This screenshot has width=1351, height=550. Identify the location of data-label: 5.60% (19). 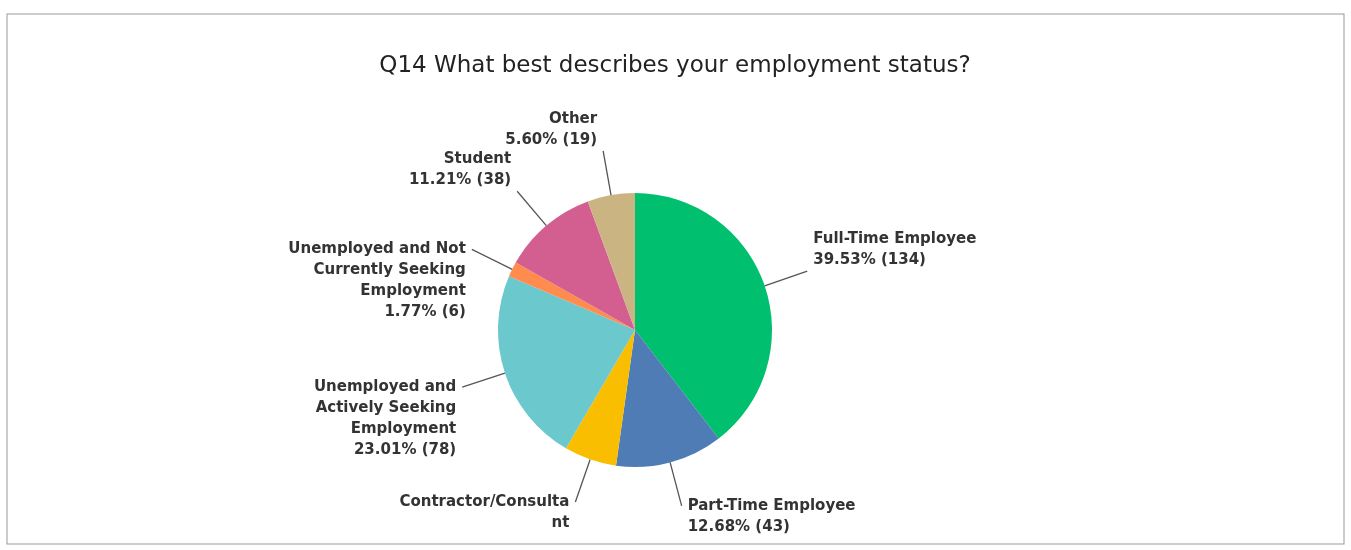
(551, 138).